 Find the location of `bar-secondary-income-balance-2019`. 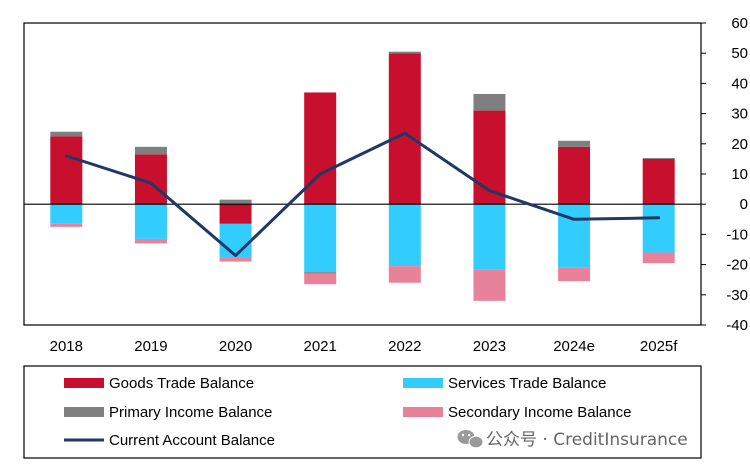

bar-secondary-income-balance-2019 is located at coordinates (150, 241).